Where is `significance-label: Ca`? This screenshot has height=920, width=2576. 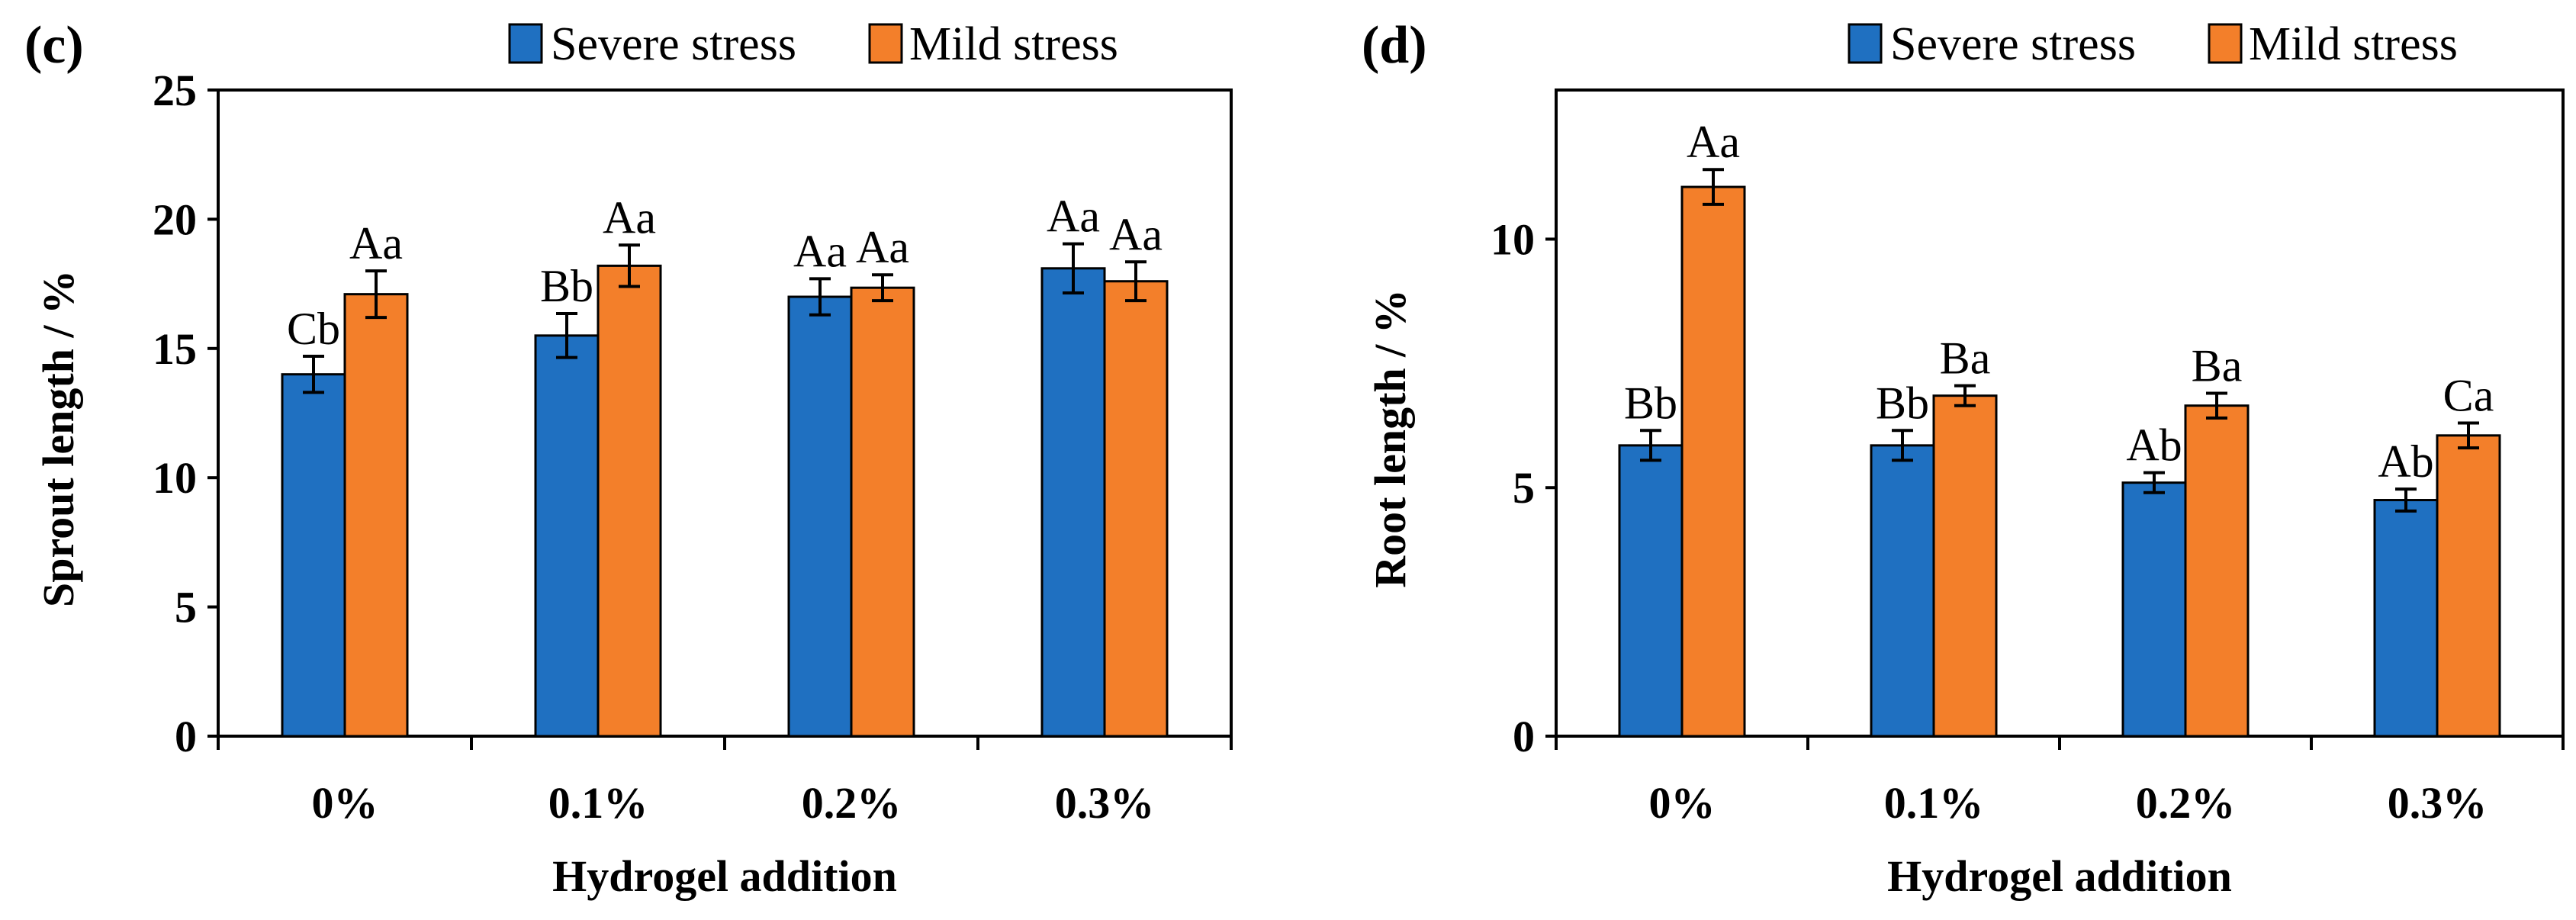
significance-label: Ca is located at coordinates (2468, 396).